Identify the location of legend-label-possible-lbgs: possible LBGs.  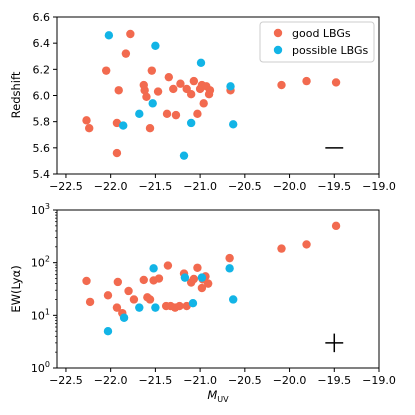
(330, 50).